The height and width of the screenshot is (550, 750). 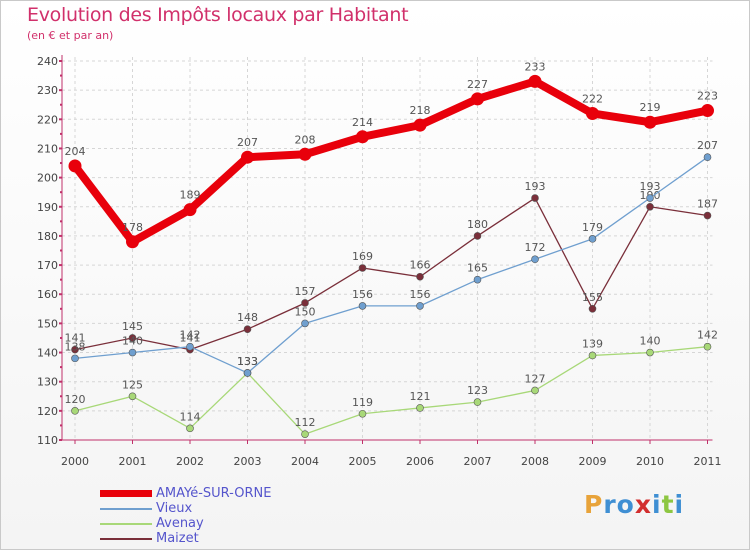 I want to click on legend-label: AMAYé-SUR-ORNE, so click(x=214, y=493).